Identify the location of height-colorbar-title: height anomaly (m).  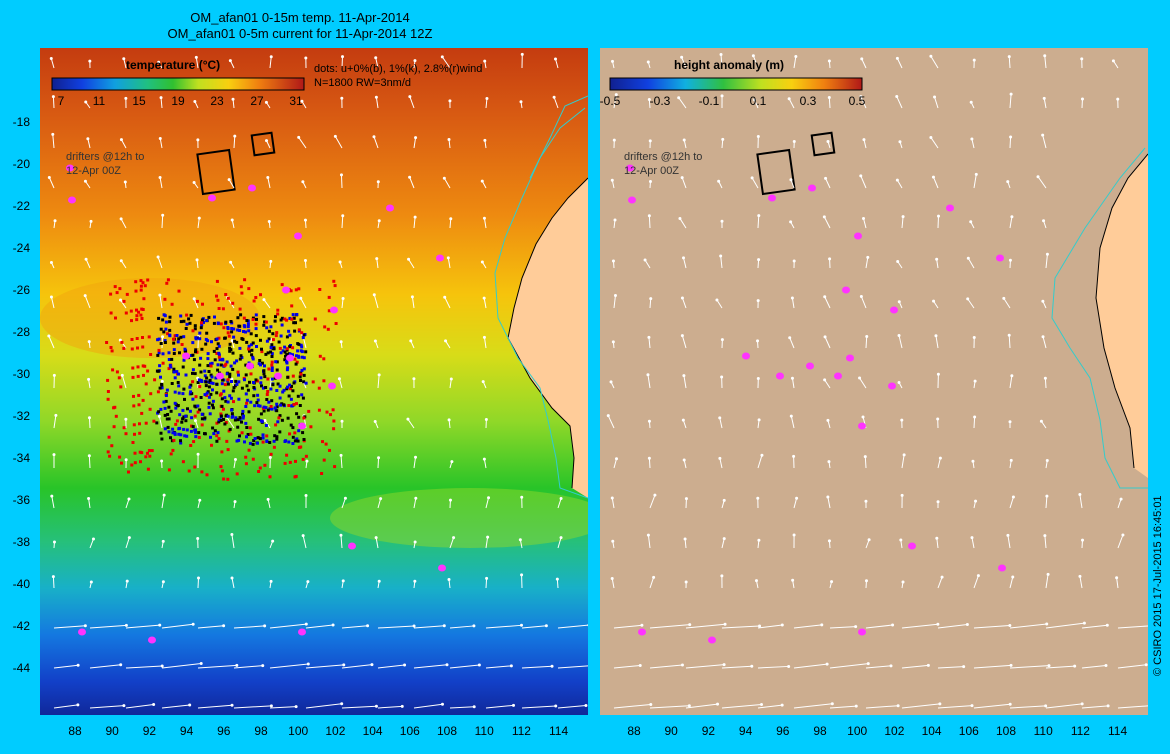
(729, 65).